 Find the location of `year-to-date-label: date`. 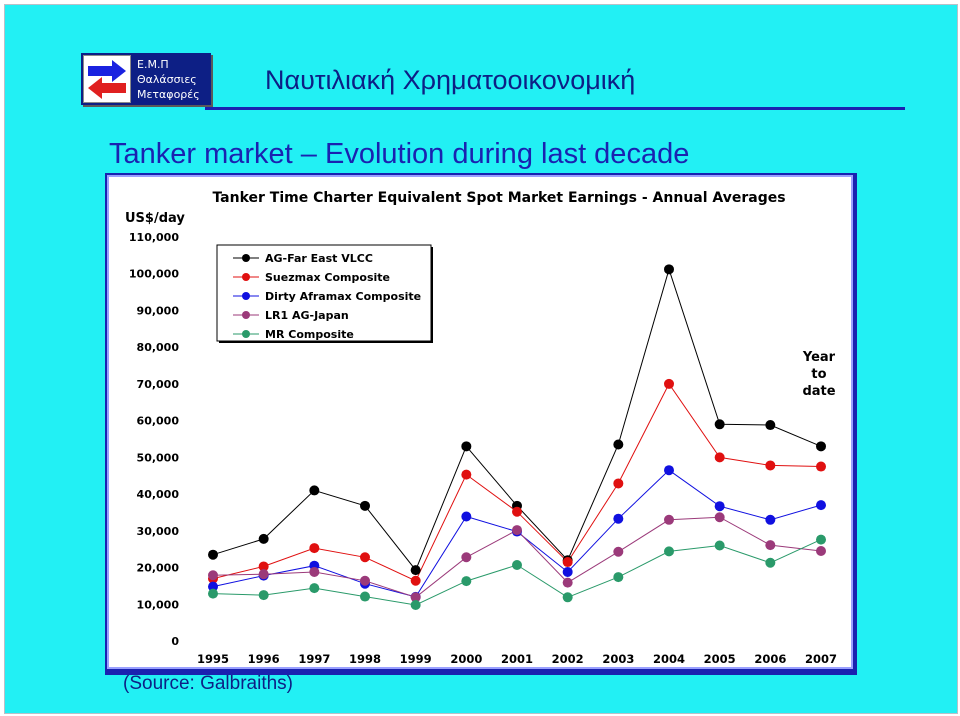

year-to-date-label: date is located at coordinates (818, 391).